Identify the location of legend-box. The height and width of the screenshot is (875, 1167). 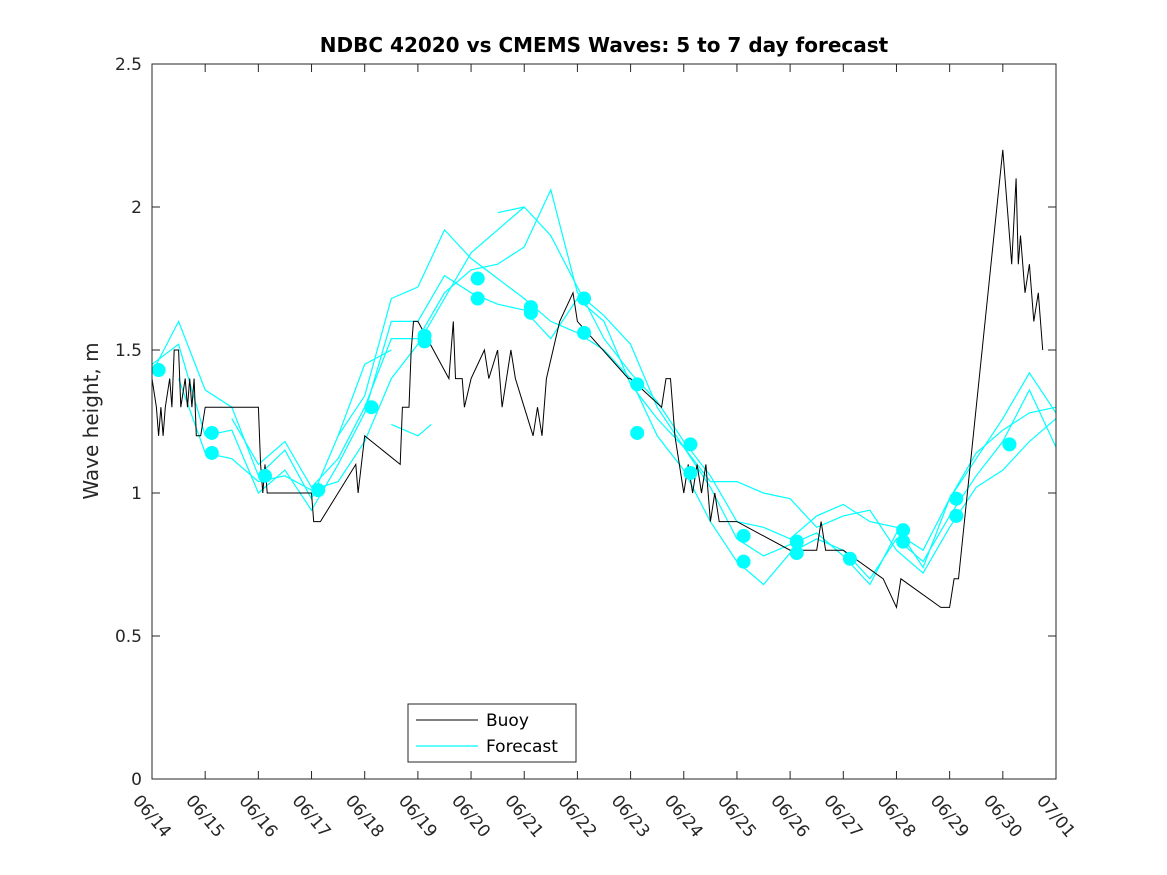
(492, 733).